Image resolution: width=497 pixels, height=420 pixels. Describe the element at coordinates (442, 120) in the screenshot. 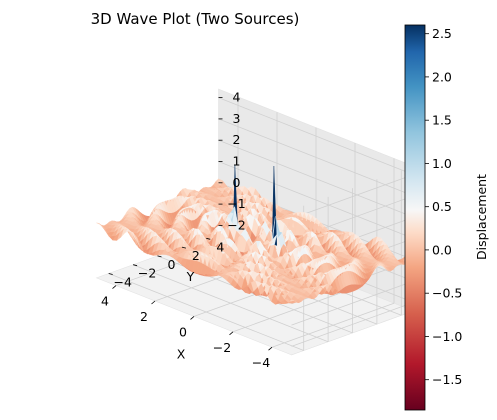

I see `colorbar-tick-label: 1.5` at that location.